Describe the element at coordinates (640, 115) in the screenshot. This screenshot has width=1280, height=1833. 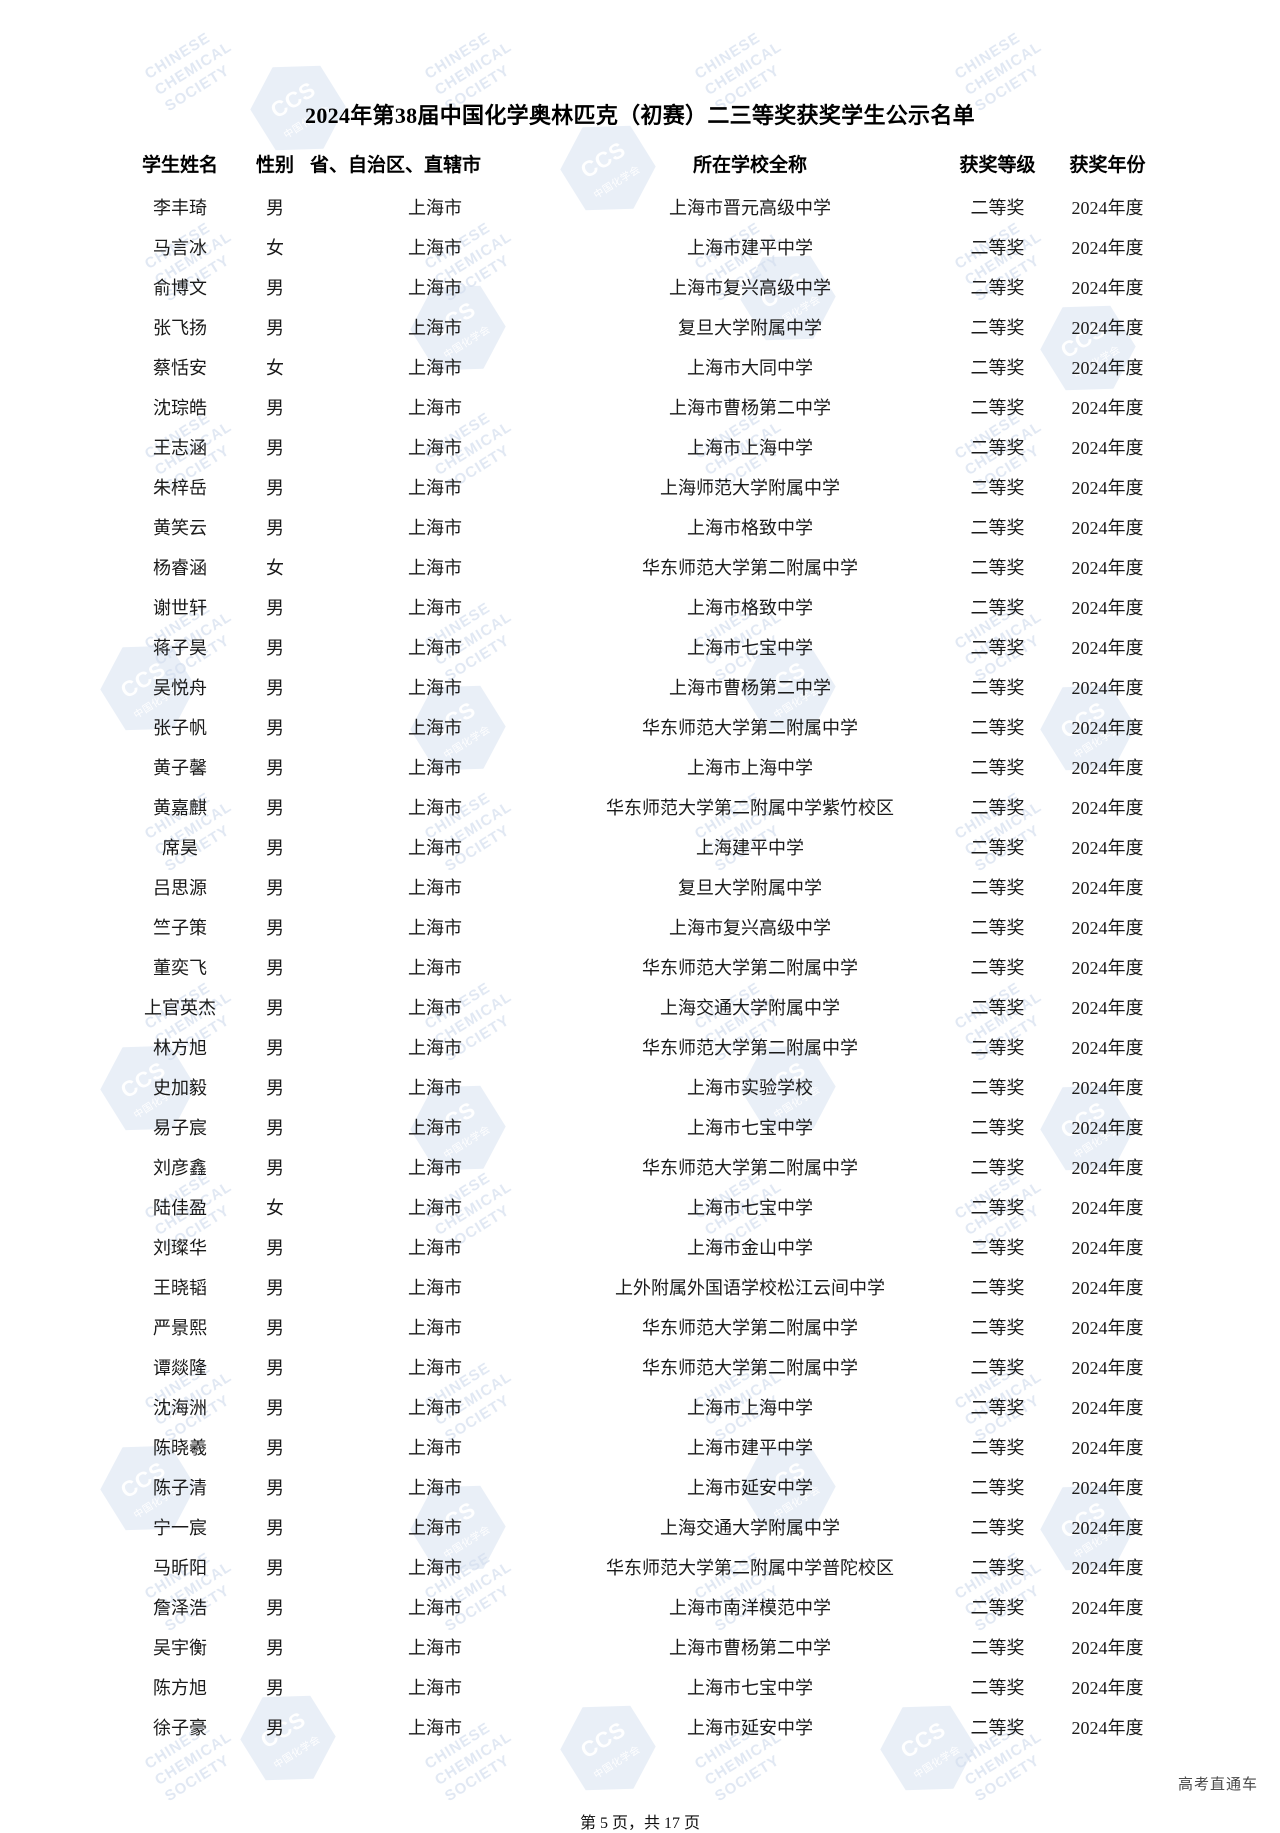
I see `page-title: 2024年第38届中国化学奥林匹克（初赛）二三等奖获奖学生公示名单` at that location.